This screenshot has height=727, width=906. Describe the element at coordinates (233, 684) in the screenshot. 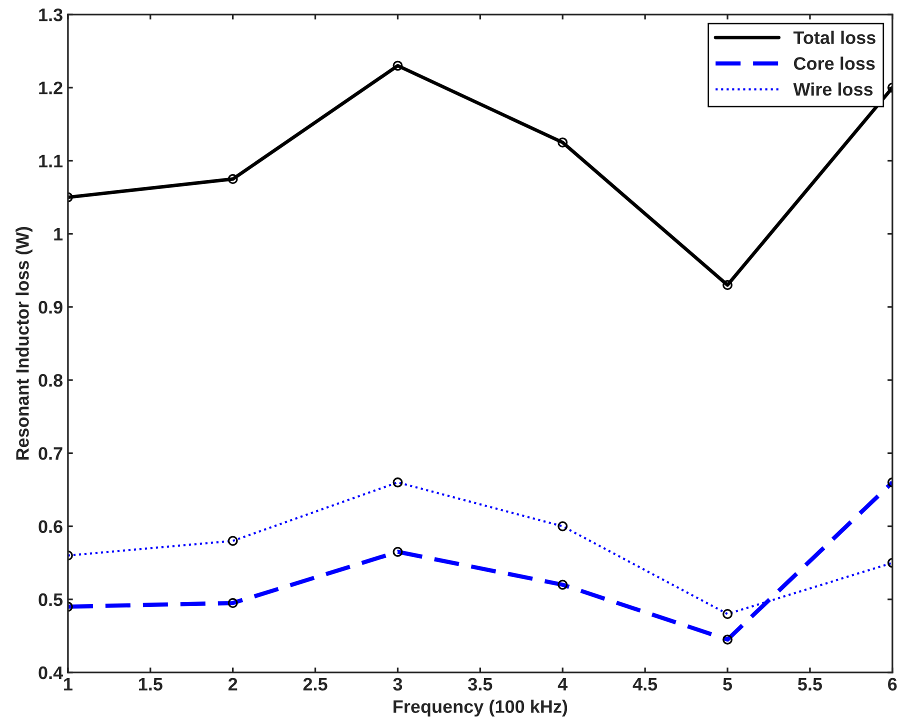

I see `x-tick-label: 2` at that location.